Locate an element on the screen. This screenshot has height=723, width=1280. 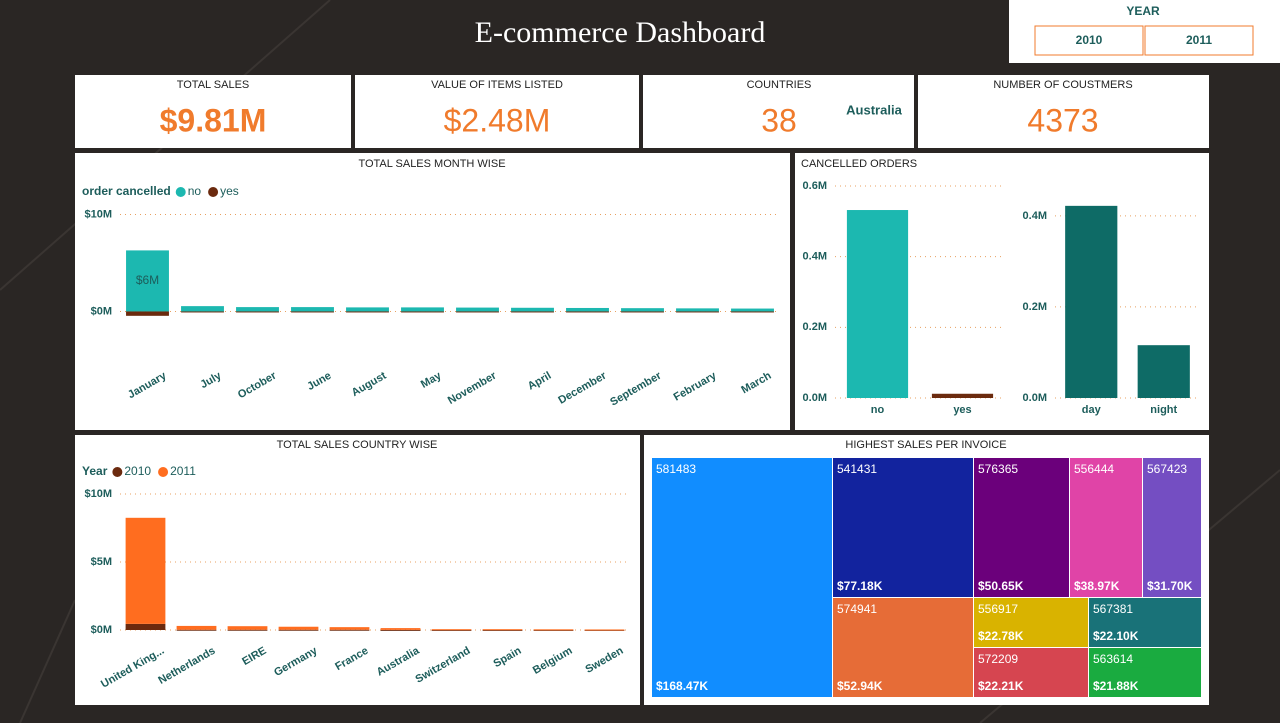
y-tick-label: $5M is located at coordinates (101, 562).